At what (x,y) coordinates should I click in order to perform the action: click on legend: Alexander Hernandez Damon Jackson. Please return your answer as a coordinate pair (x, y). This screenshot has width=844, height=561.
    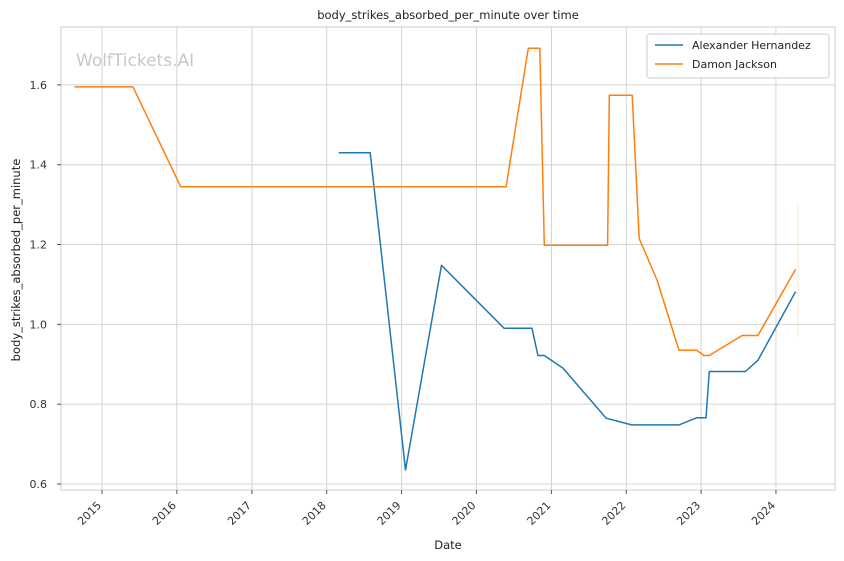
    Looking at the image, I should click on (738, 56).